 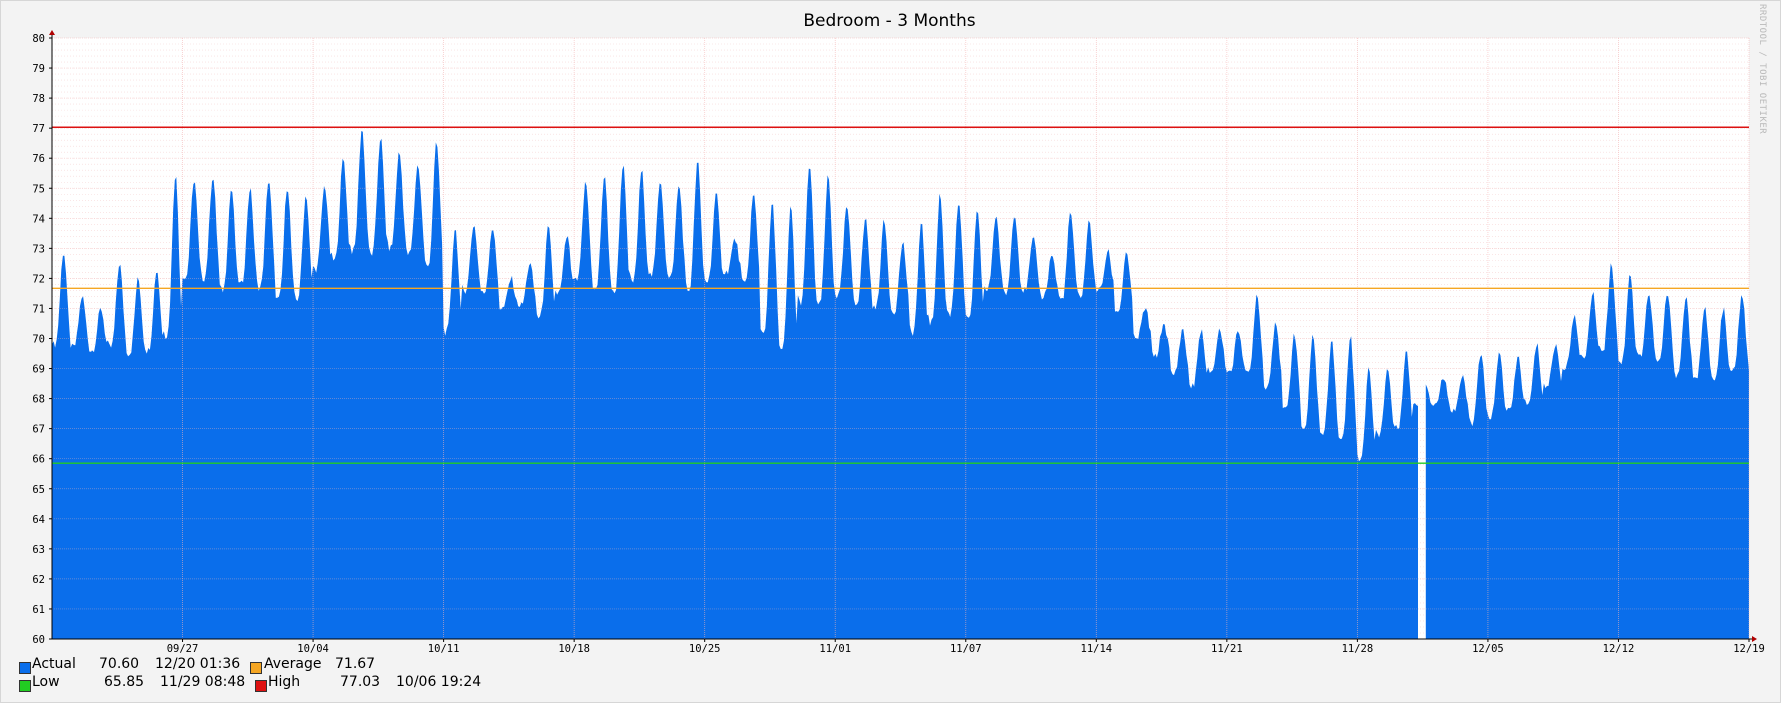 I want to click on legend-low-time: 11/29 08:48, so click(x=203, y=682).